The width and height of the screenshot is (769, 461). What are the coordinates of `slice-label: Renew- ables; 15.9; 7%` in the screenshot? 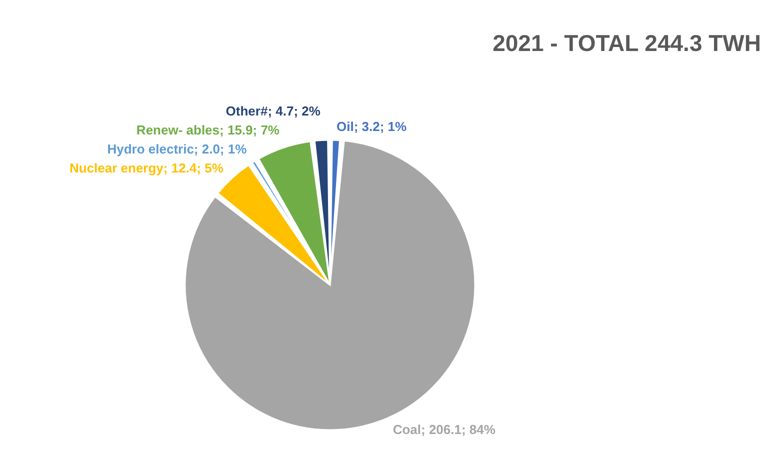 It's located at (208, 130).